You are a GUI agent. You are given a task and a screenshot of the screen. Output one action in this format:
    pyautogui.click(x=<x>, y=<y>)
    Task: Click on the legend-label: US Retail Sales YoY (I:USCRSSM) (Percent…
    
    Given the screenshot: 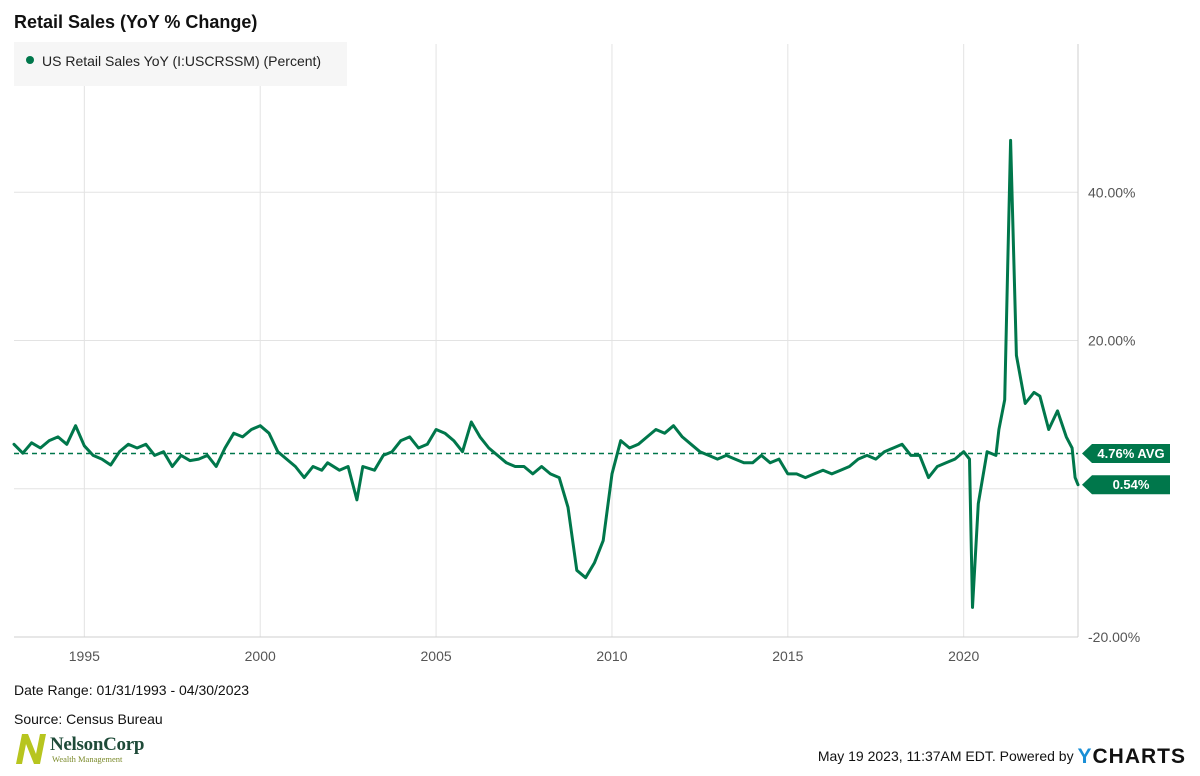 What is the action you would take?
    pyautogui.click(x=182, y=61)
    